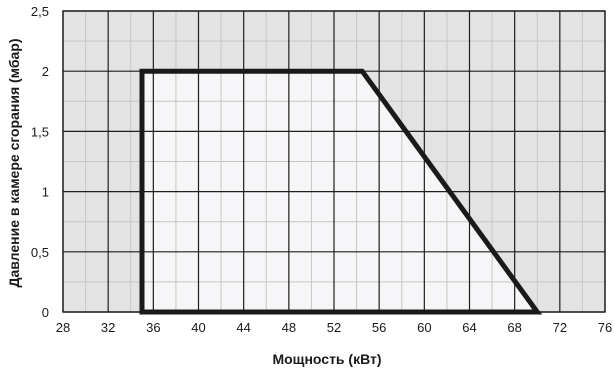 Image resolution: width=615 pixels, height=373 pixels. Describe the element at coordinates (40, 131) in the screenshot. I see `y-tick-label: 1,5` at that location.